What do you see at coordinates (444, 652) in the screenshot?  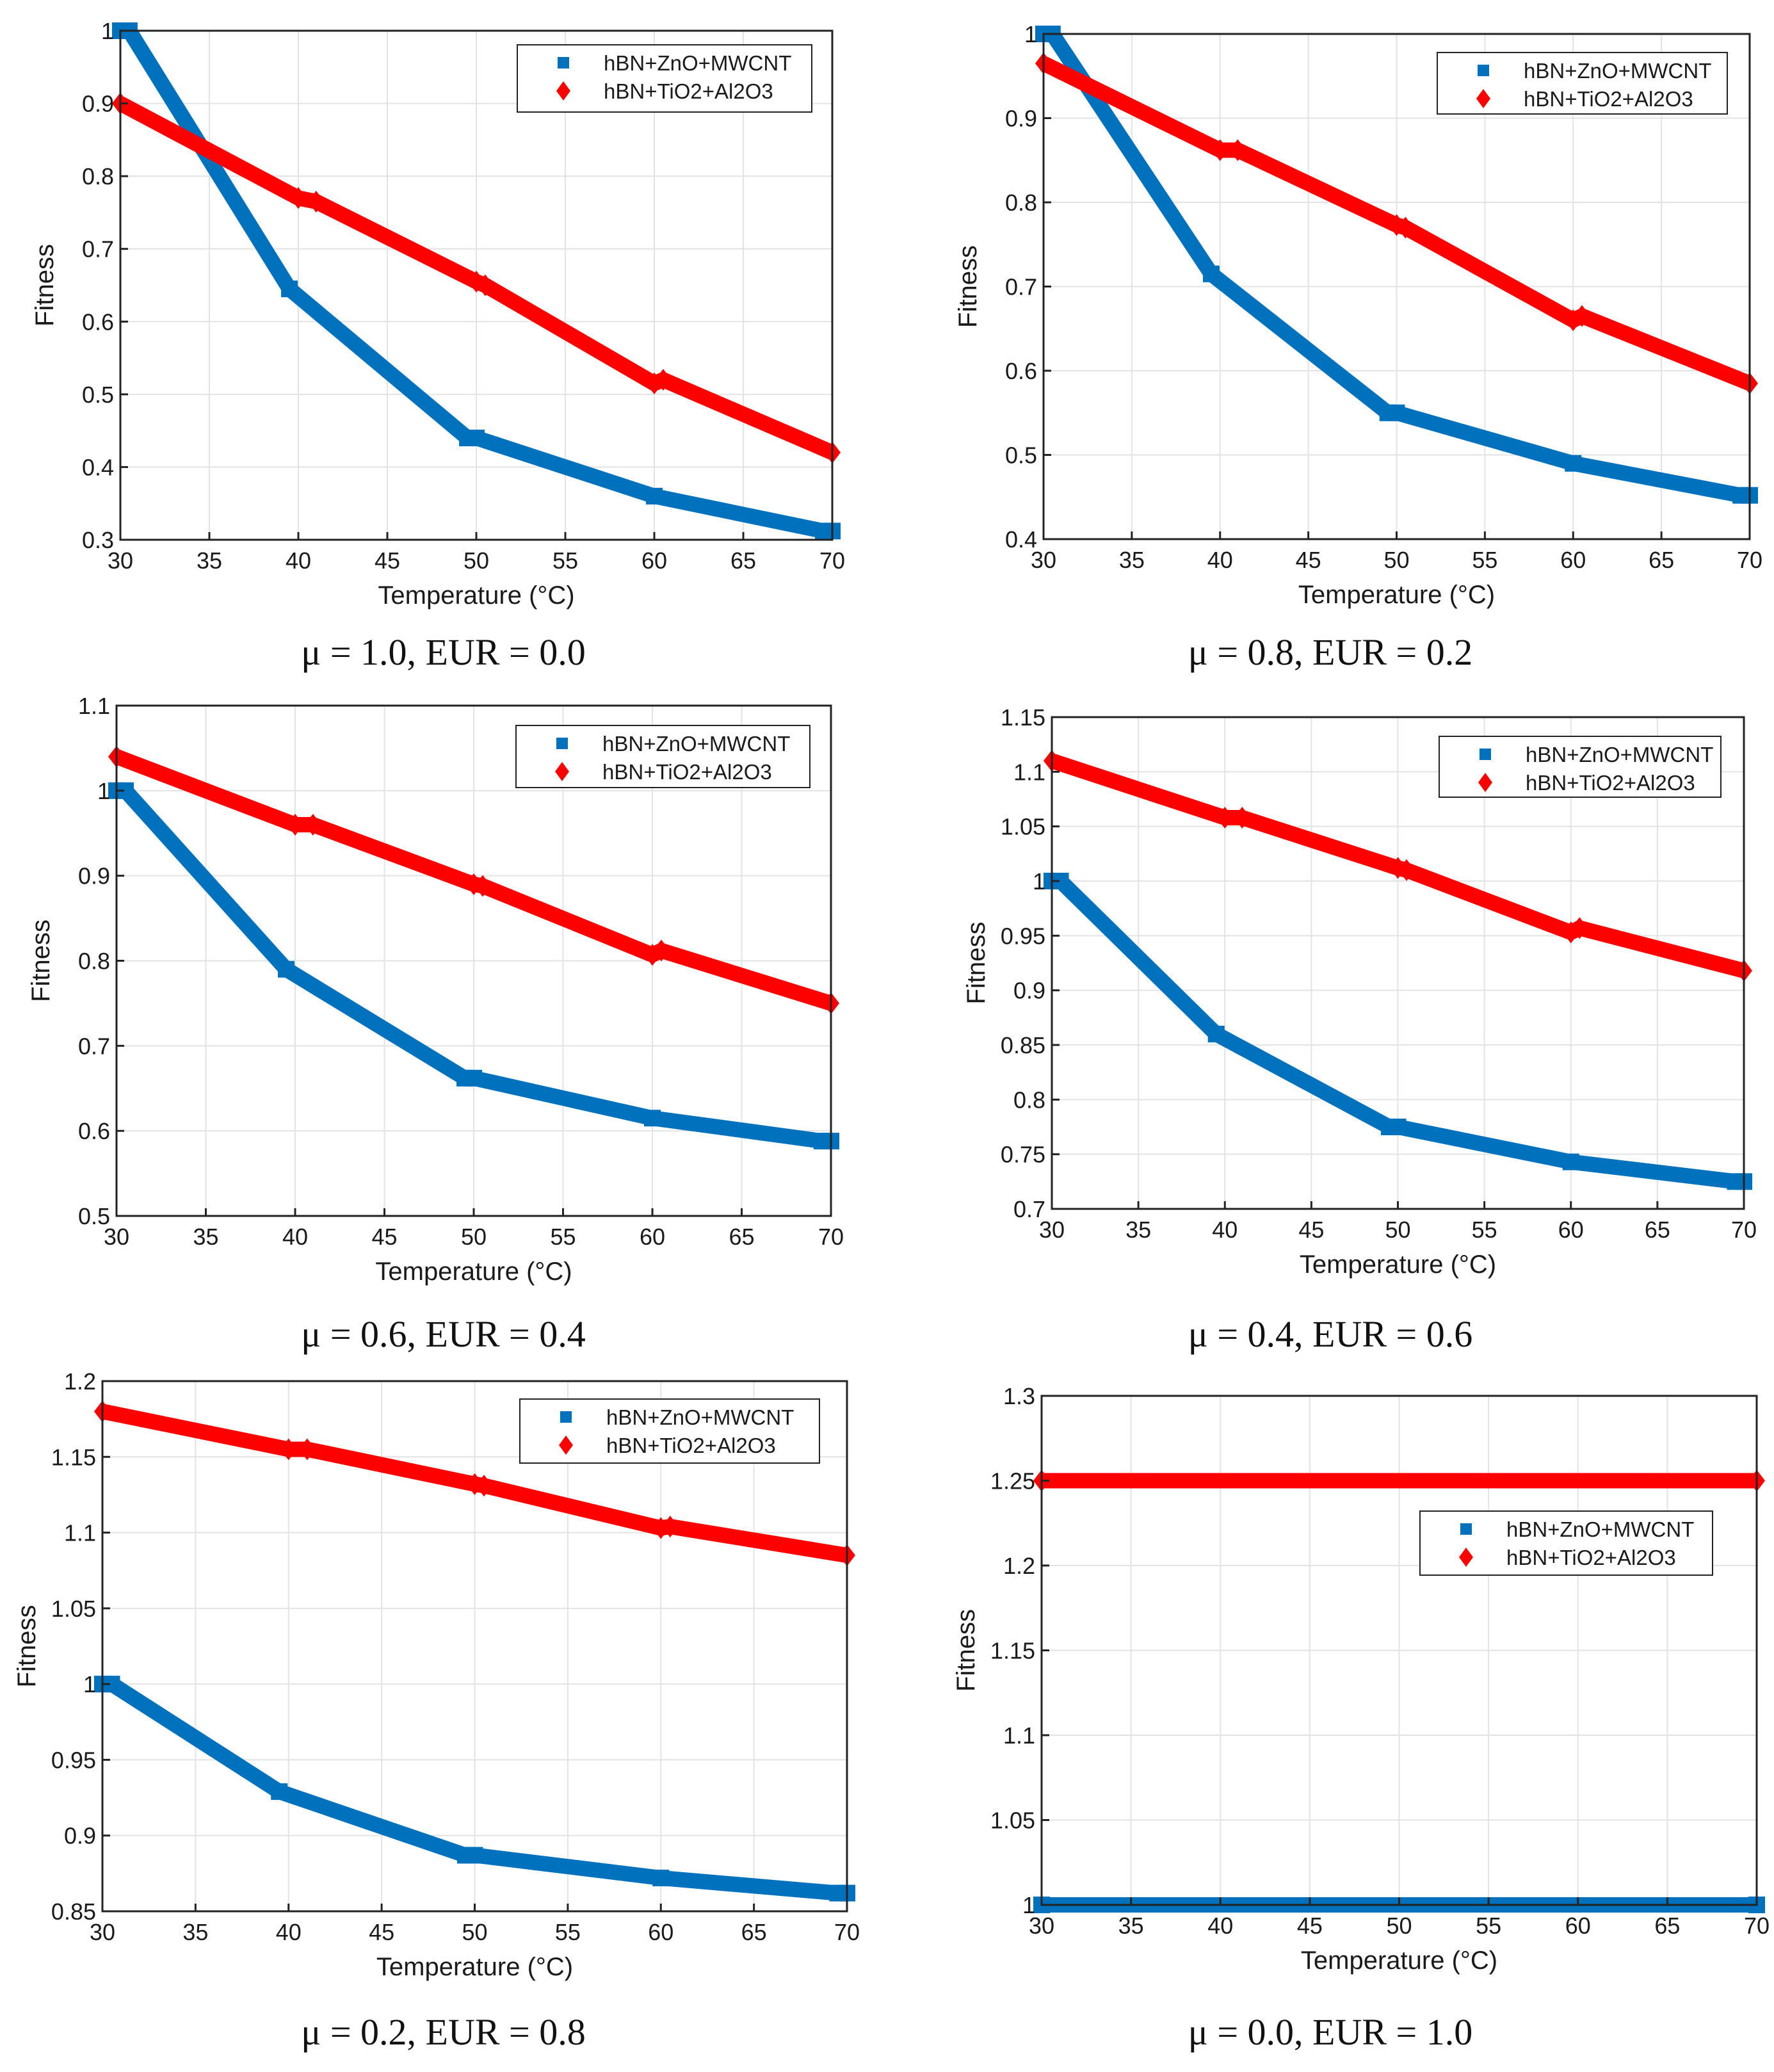 I see `chart-caption-1: μ = 1.0, EUR = 0.0` at bounding box center [444, 652].